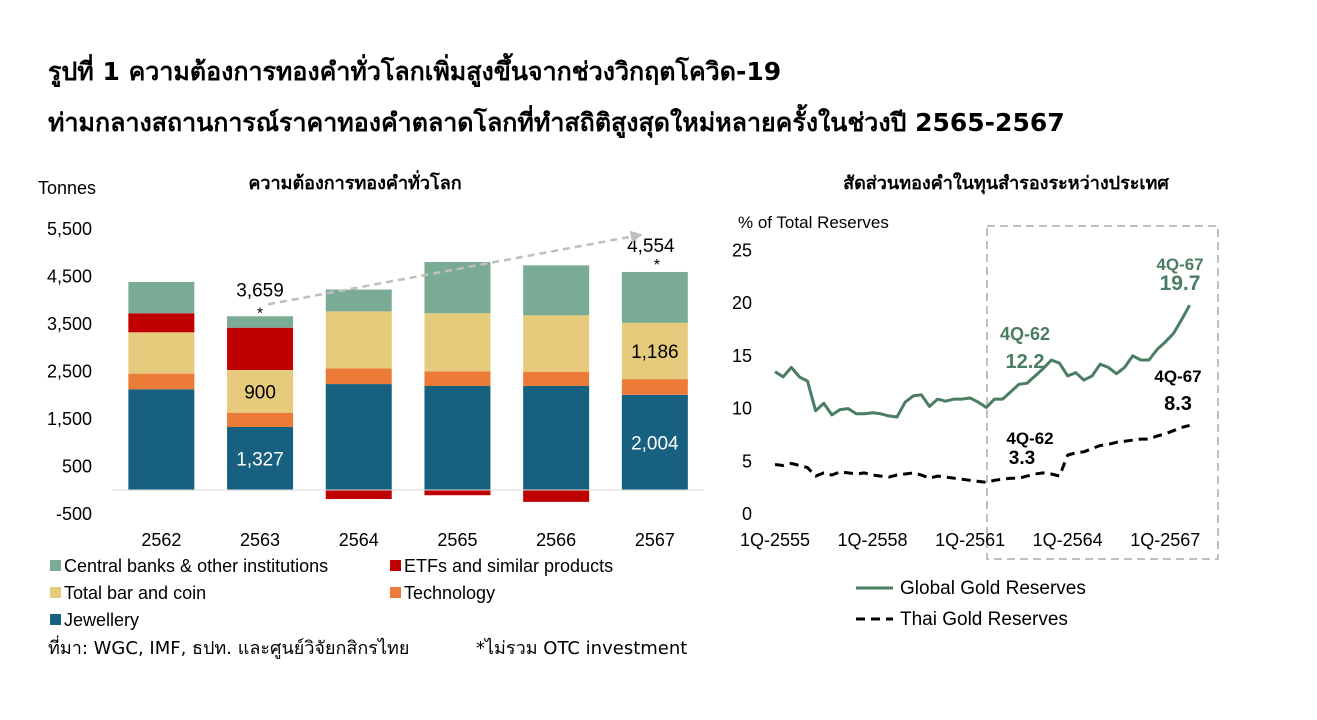  What do you see at coordinates (74, 514) in the screenshot?
I see `bar-ytick-label: -500` at bounding box center [74, 514].